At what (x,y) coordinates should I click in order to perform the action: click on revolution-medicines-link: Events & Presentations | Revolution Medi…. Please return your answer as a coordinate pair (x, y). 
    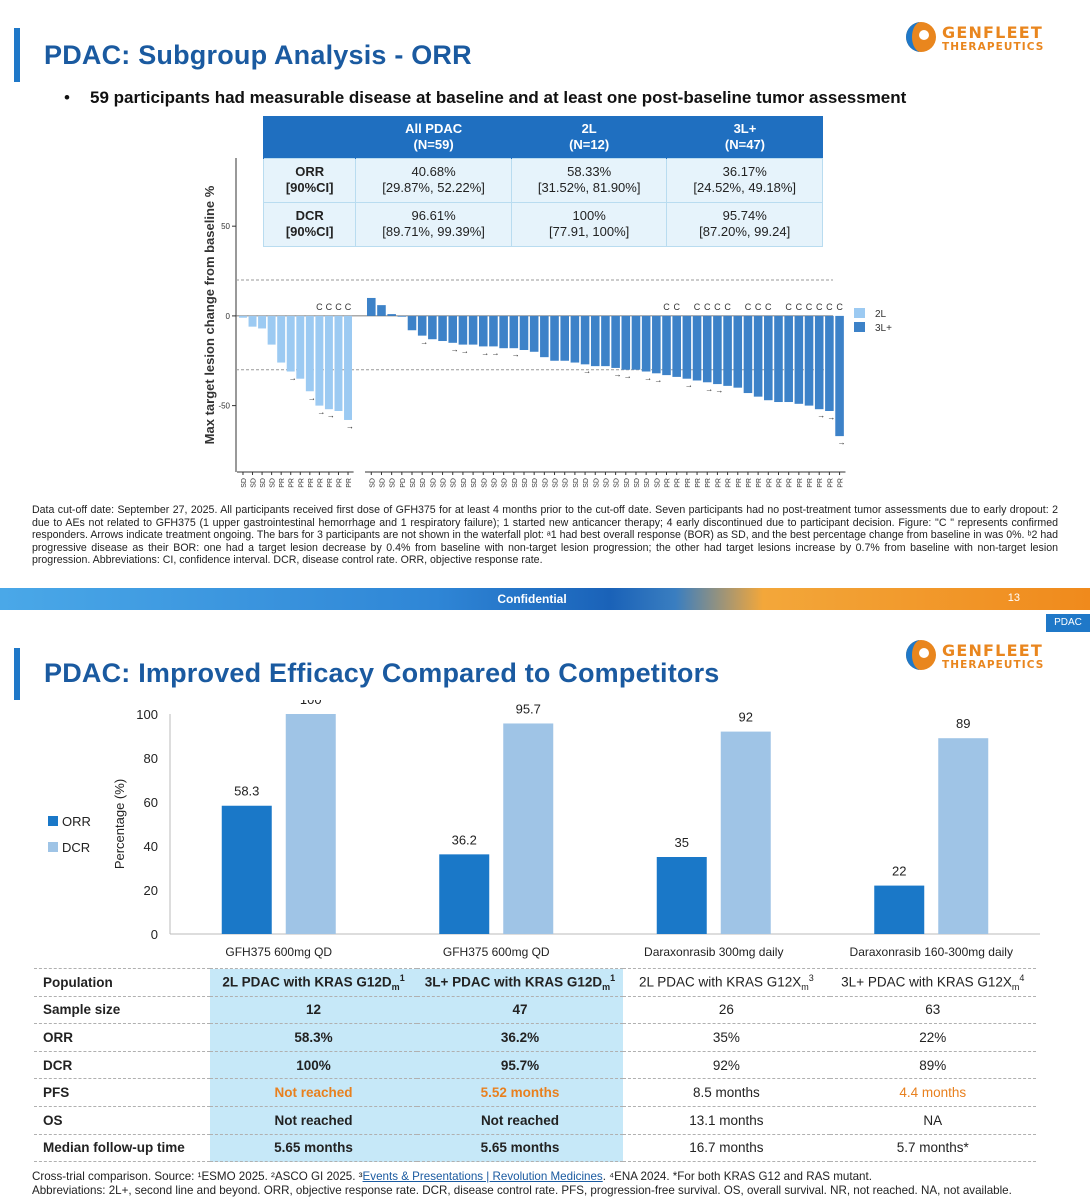
    Looking at the image, I should click on (482, 1176).